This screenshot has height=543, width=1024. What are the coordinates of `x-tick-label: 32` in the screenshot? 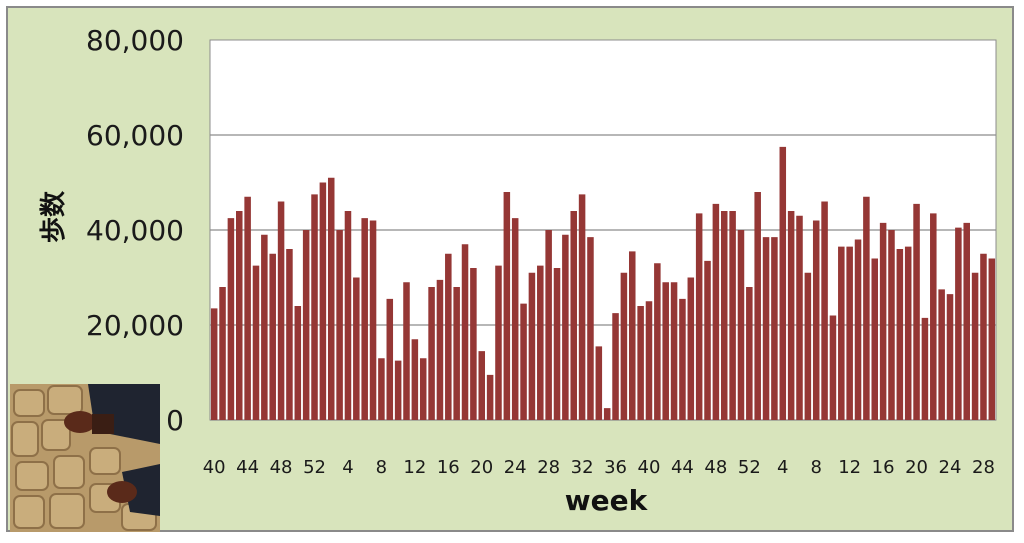 It's located at (582, 467).